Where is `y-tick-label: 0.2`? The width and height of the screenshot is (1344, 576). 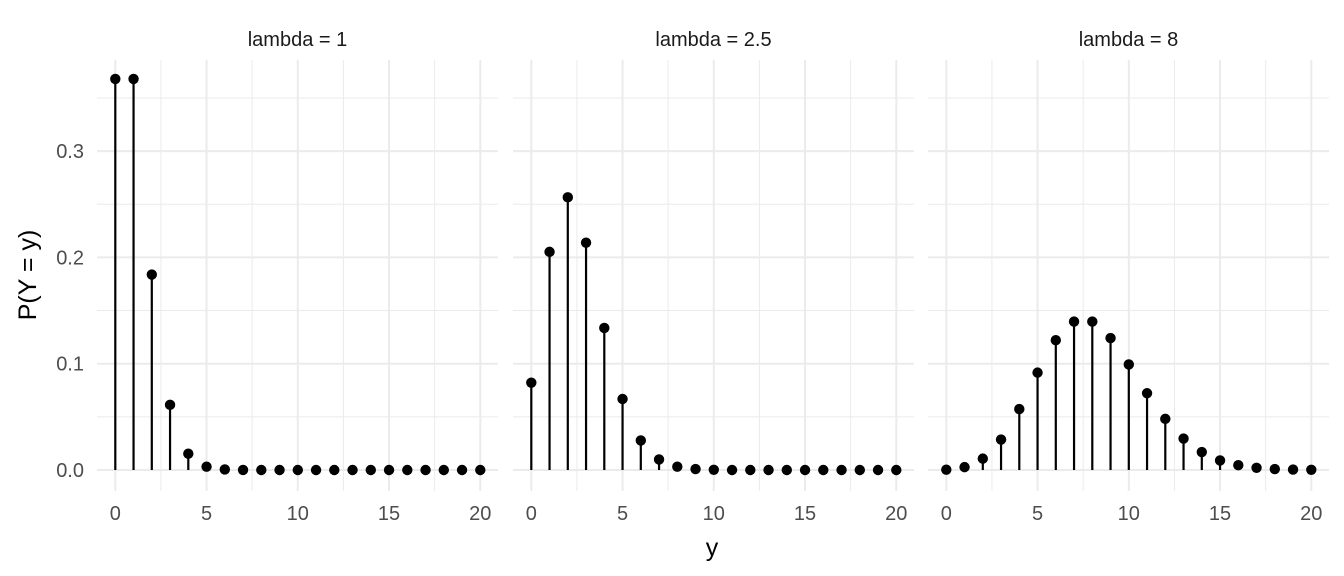
y-tick-label: 0.2 is located at coordinates (70, 258).